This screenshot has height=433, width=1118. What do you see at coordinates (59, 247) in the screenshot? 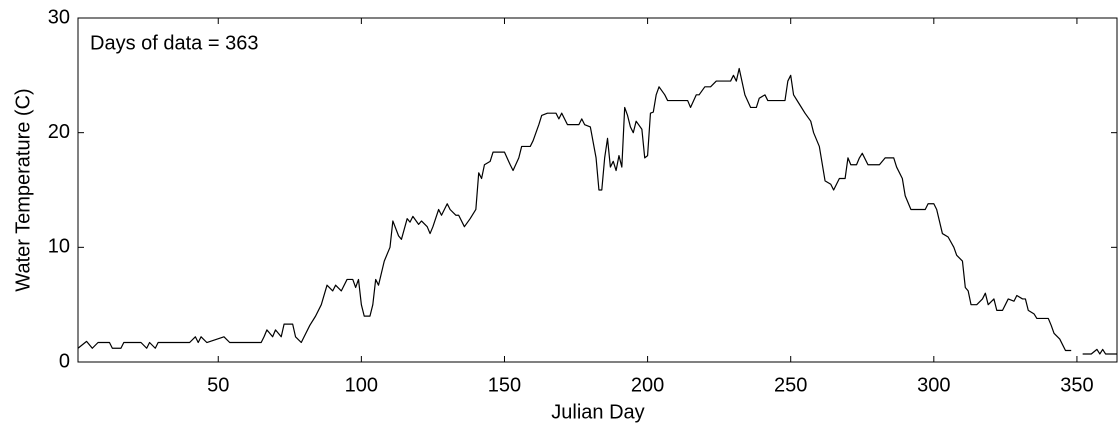
I see `y-tick-label: 10` at bounding box center [59, 247].